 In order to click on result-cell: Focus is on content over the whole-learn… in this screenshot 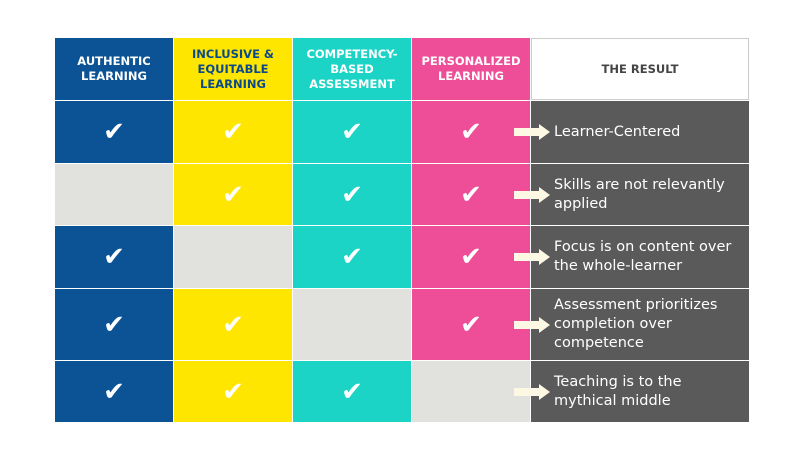, I will do `click(631, 257)`.